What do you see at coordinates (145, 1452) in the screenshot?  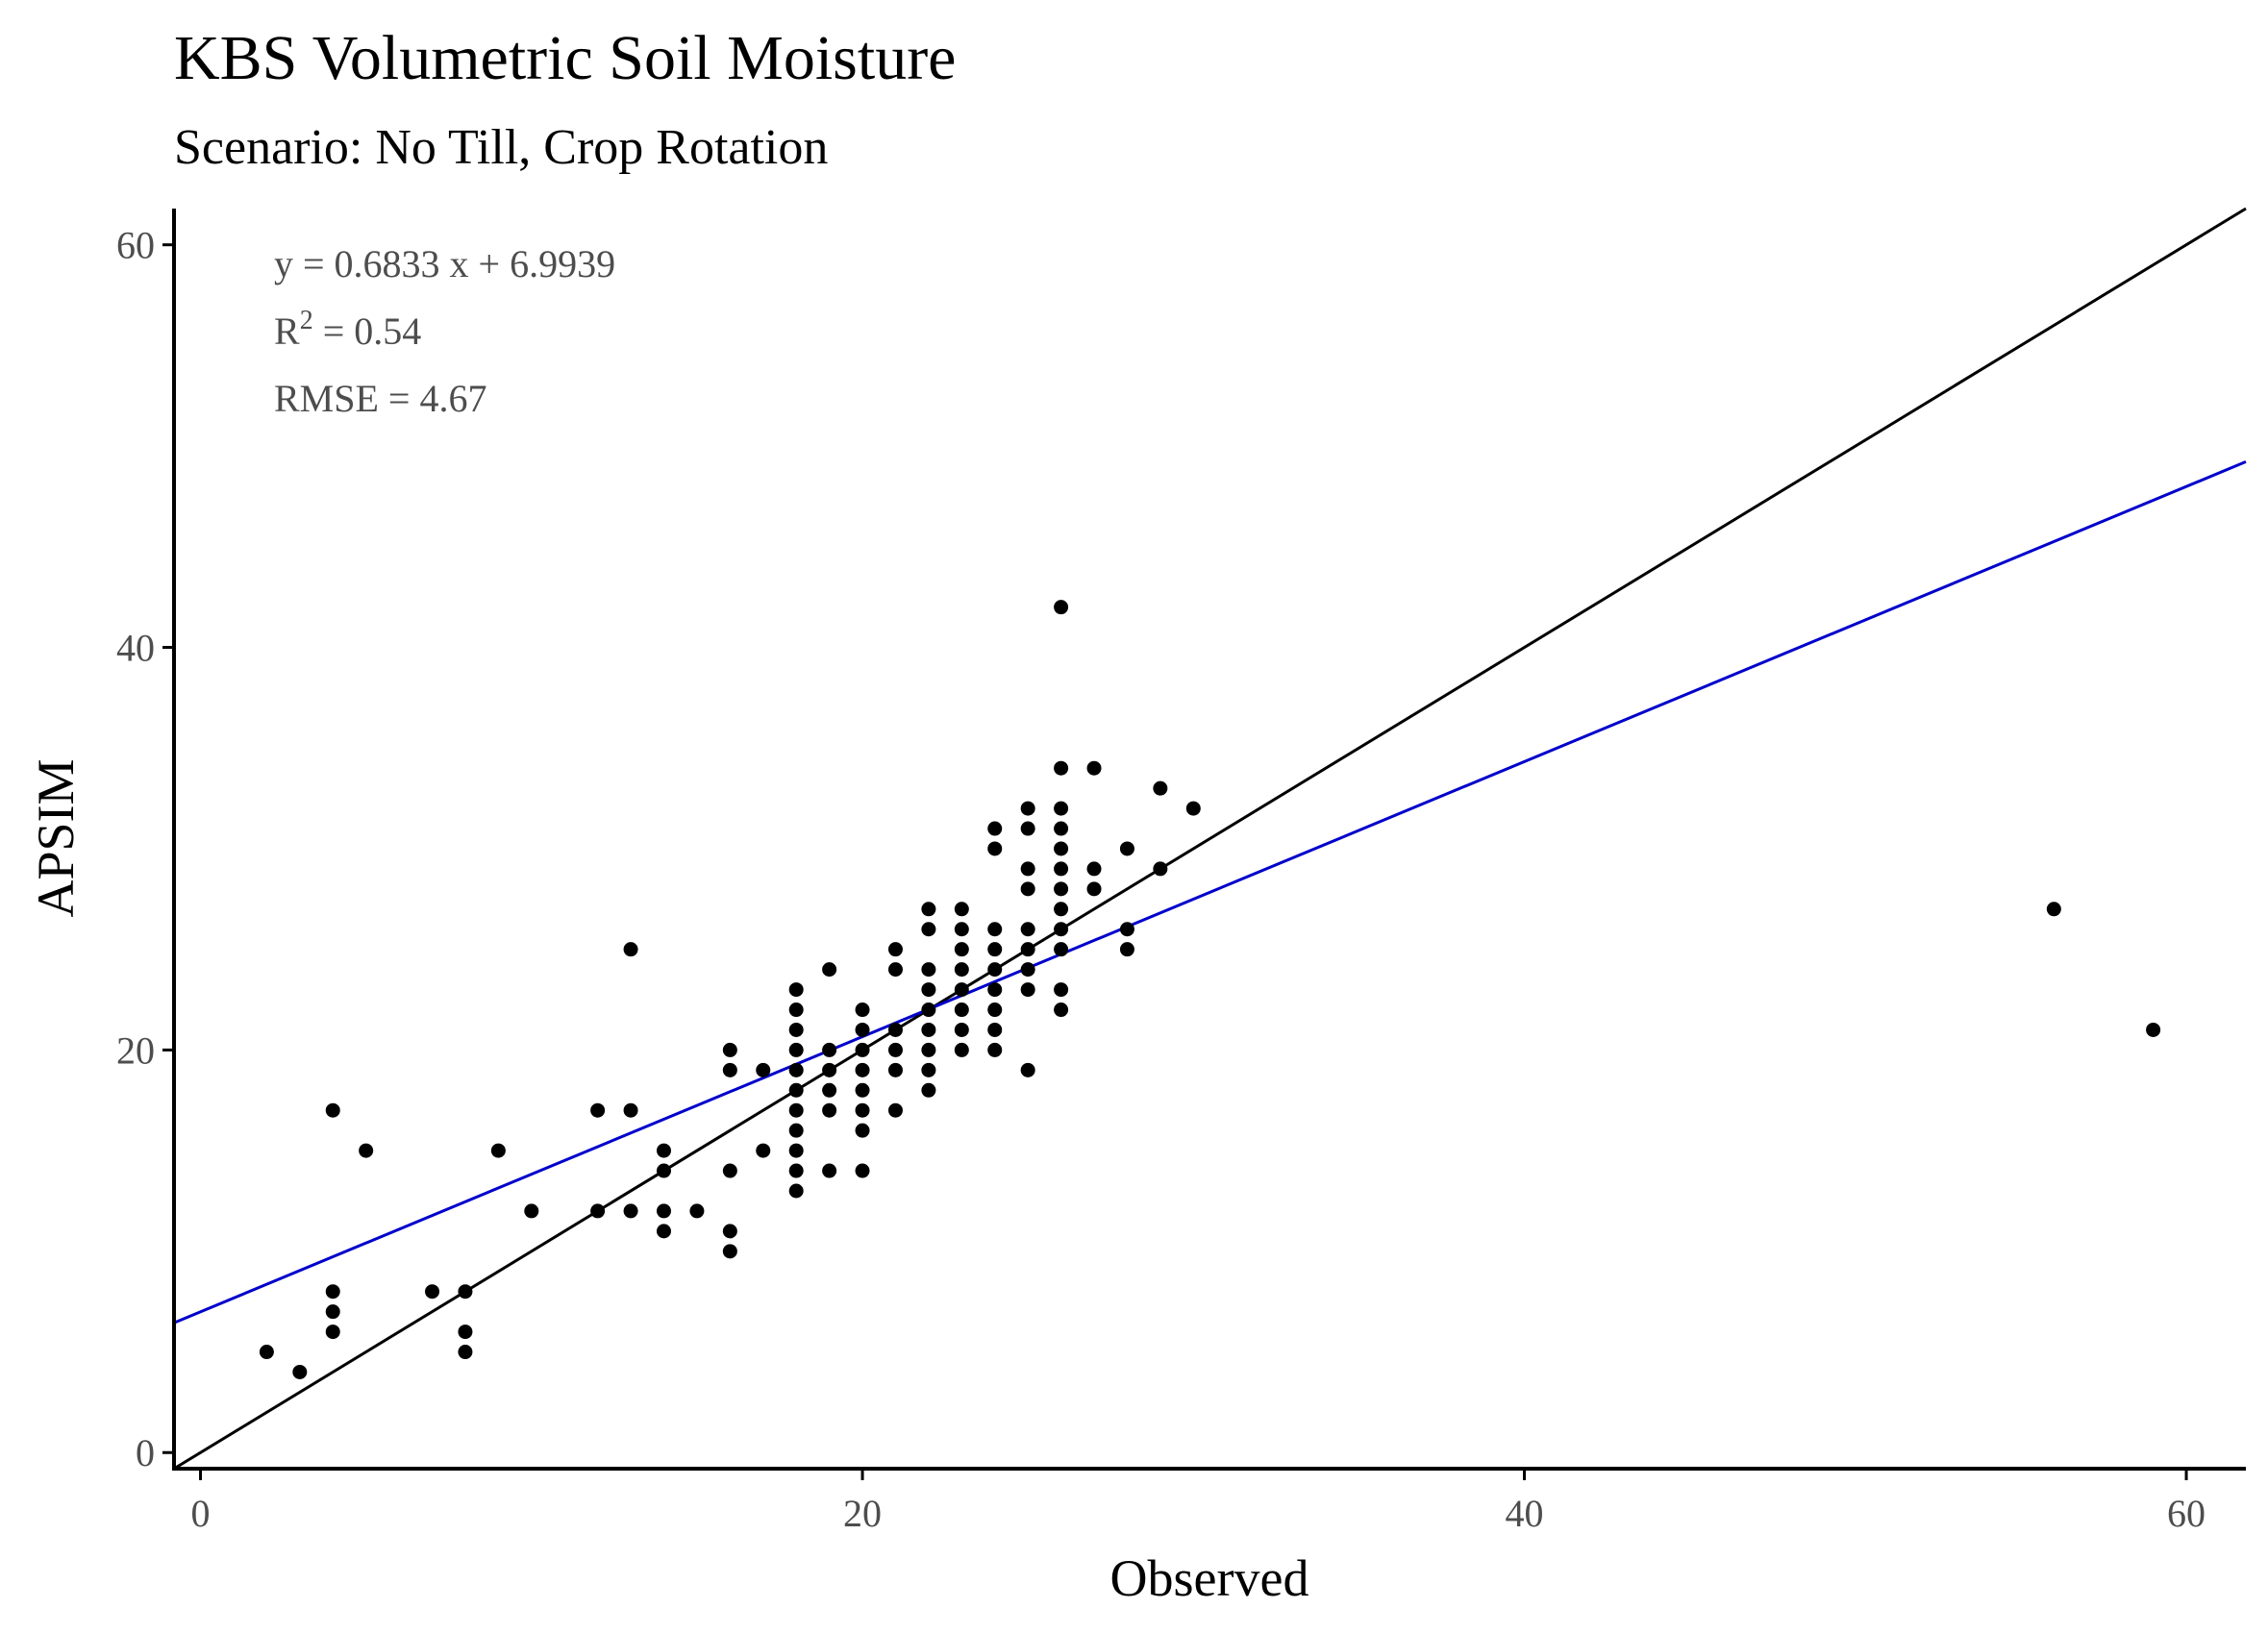 I see `y-tick-label: 0` at bounding box center [145, 1452].